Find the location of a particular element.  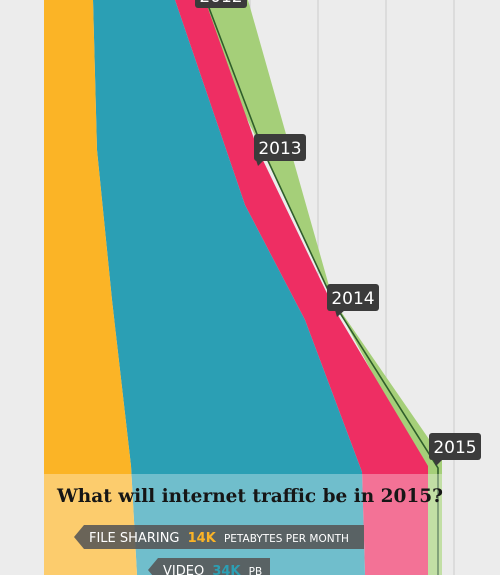

year-label-2013: 2013 is located at coordinates (280, 150).